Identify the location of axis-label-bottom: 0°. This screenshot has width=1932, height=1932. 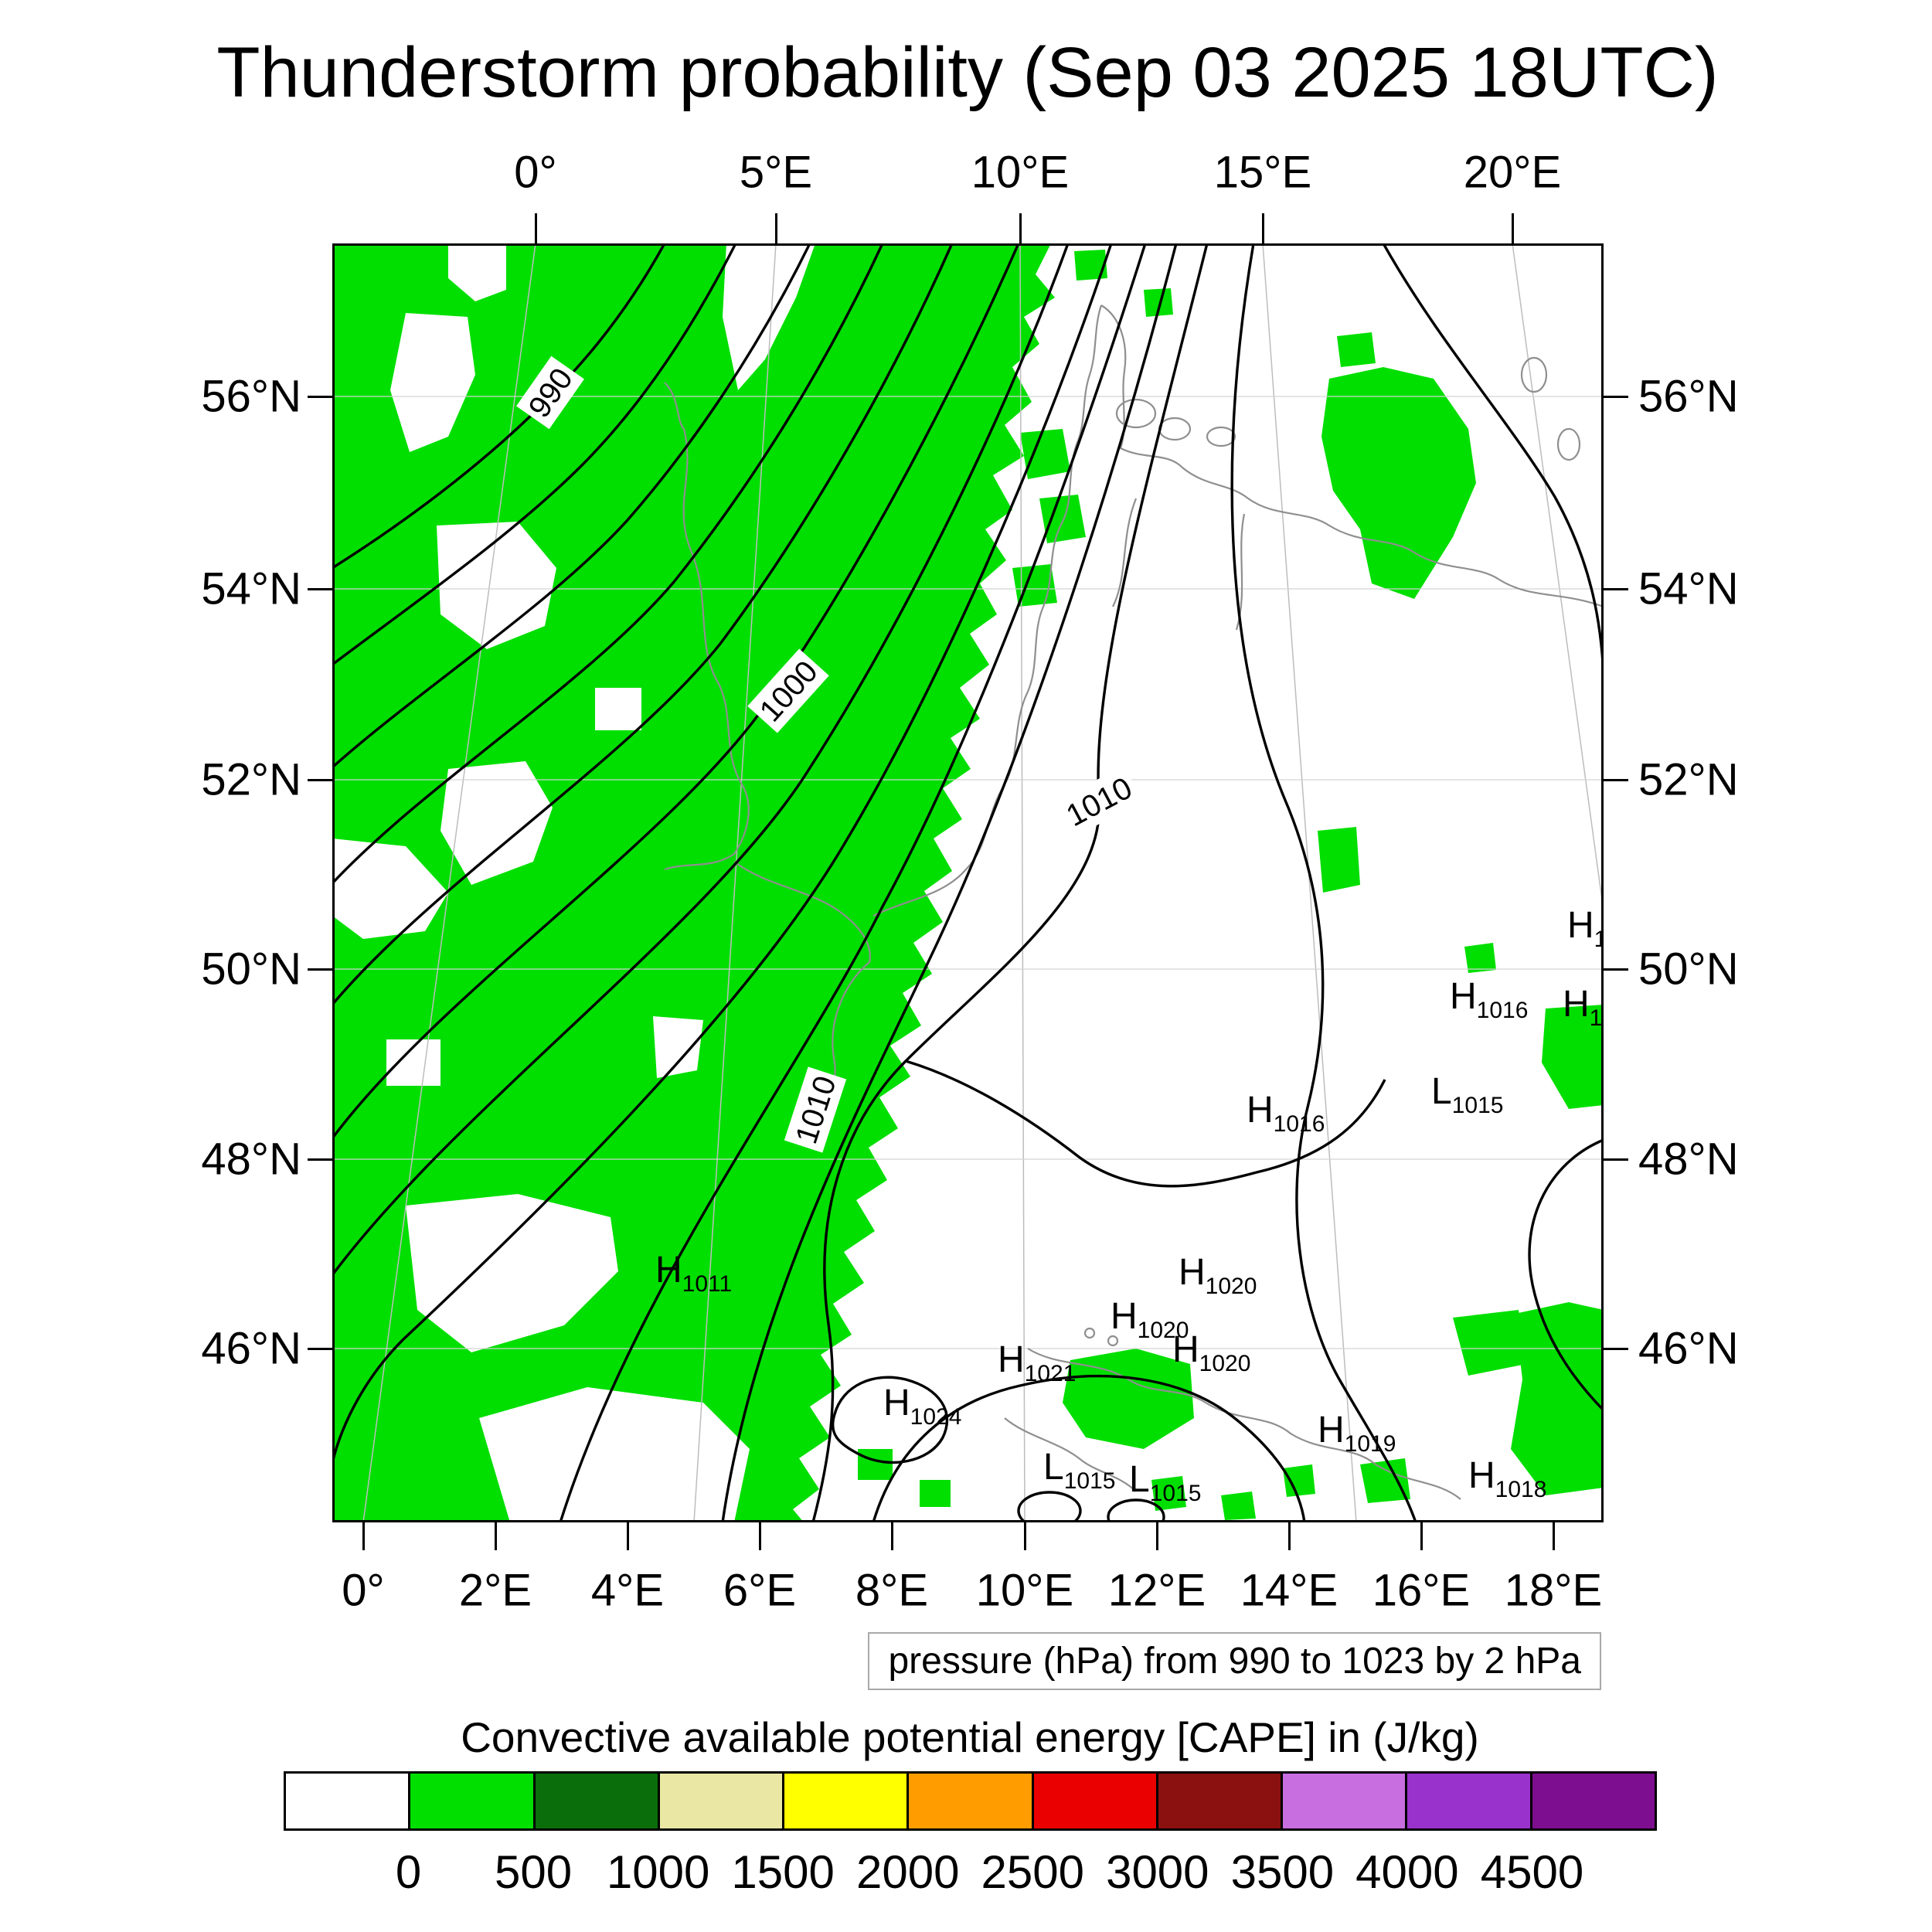
(364, 1590).